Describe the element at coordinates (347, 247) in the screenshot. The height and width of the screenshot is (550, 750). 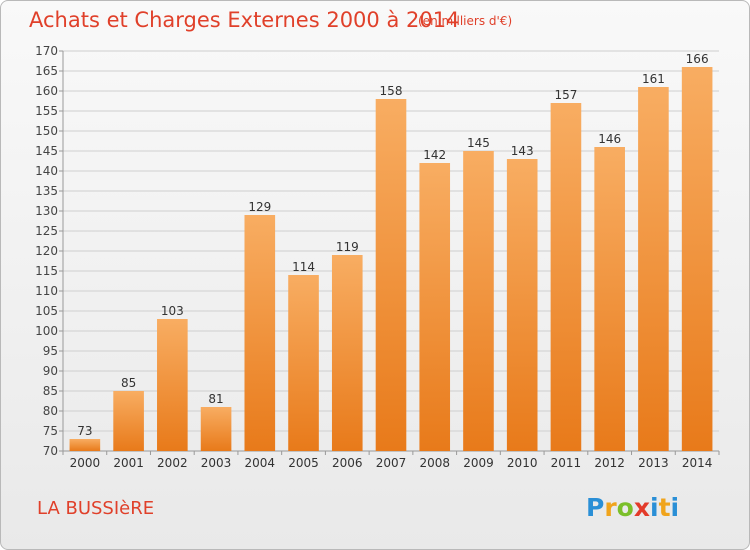
I see `bar-value-label: 119` at that location.